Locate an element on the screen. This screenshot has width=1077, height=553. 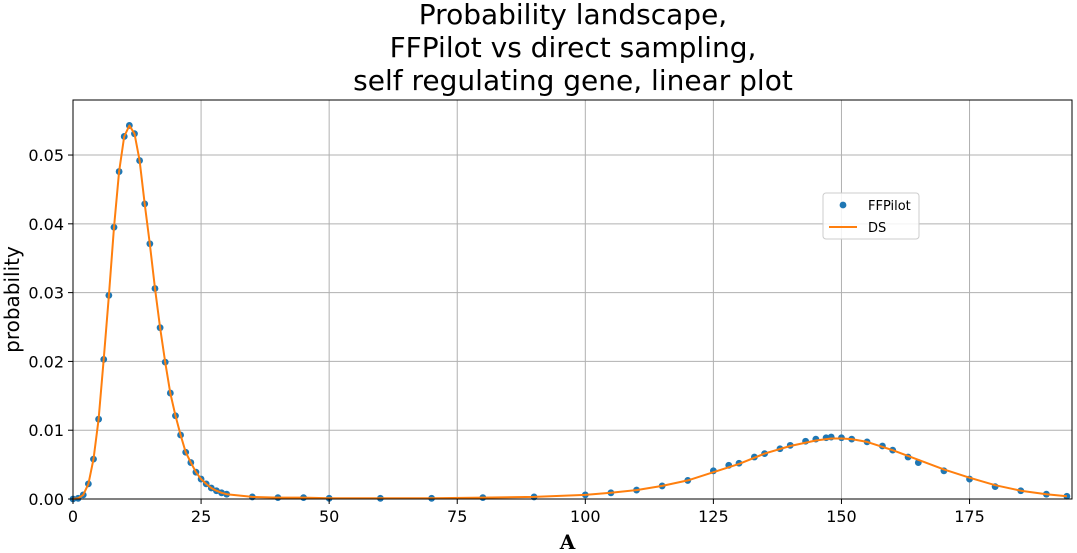
y-tick-label: 0.00 is located at coordinates (46, 499).